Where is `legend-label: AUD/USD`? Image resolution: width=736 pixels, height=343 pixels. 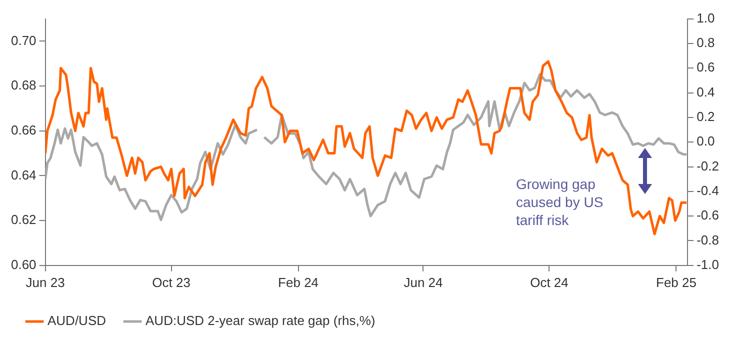 legend-label: AUD/USD is located at coordinates (77, 320).